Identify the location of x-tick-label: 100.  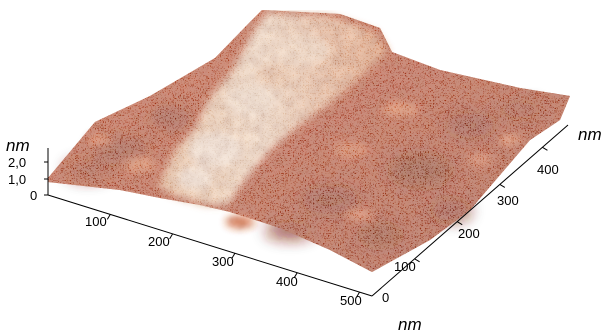
(96, 221).